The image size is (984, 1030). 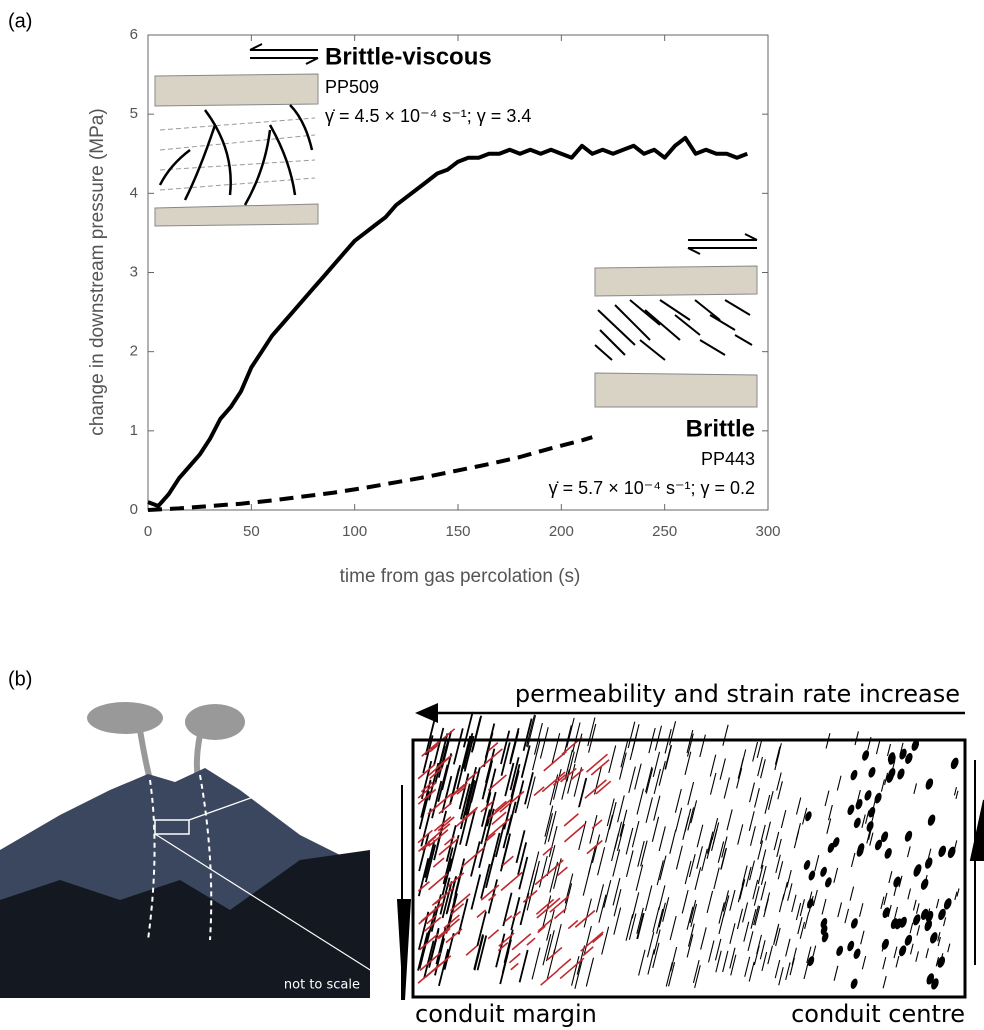 What do you see at coordinates (689, 868) in the screenshot?
I see `diagram-box` at bounding box center [689, 868].